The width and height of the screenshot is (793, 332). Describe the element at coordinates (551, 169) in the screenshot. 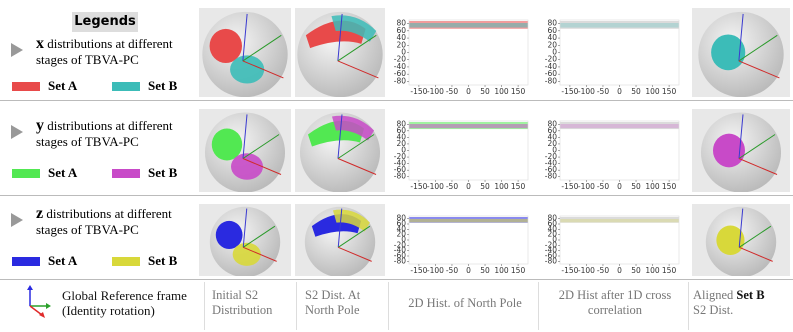

I see `y-tick-label: -60` at that location.